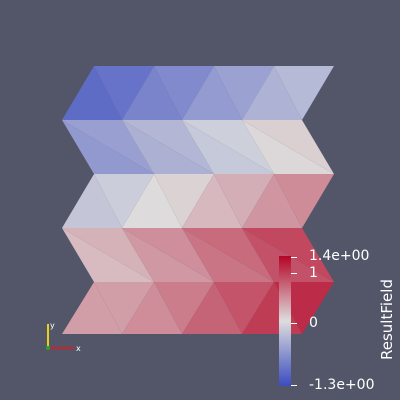 Image resolution: width=400 pixels, height=400 pixels. Describe the element at coordinates (342, 385) in the screenshot. I see `colorbar-min-label: -1.3e+00` at that location.